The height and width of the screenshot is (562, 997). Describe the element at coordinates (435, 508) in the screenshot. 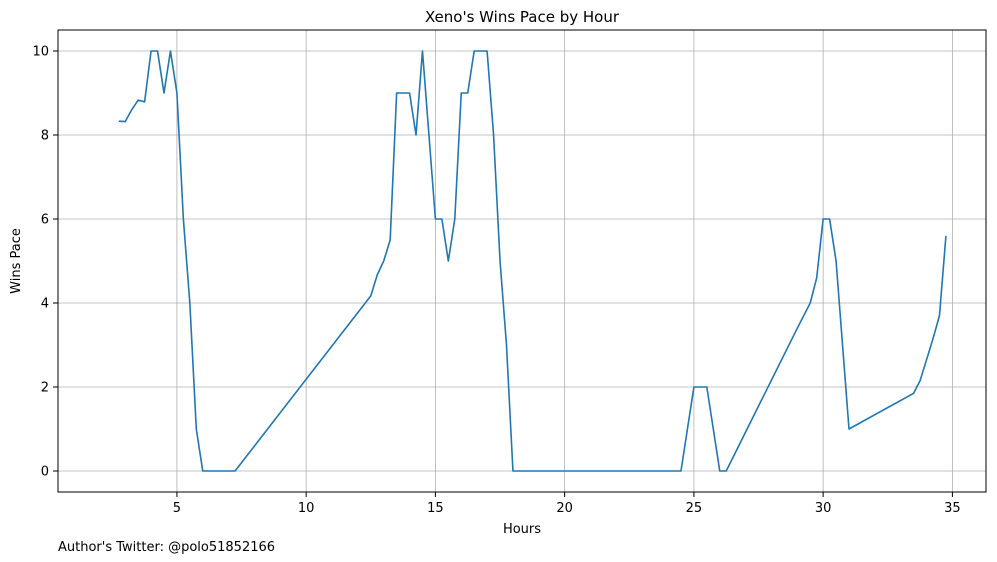

I see `x-tick-label: 15` at that location.